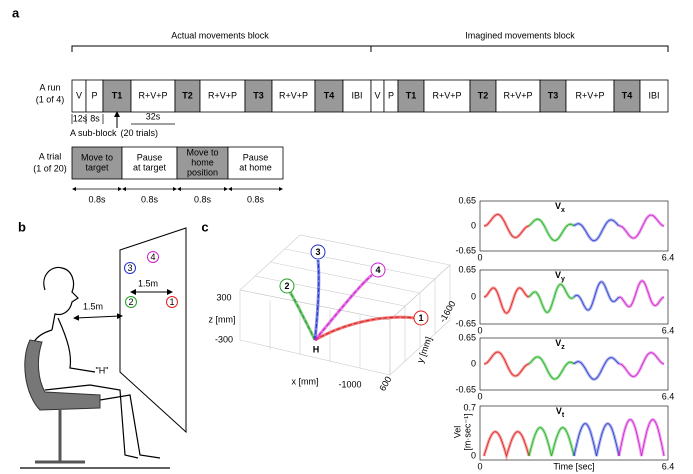 This screenshot has height=474, width=693. I want to click on panel-label: b, so click(22, 226).